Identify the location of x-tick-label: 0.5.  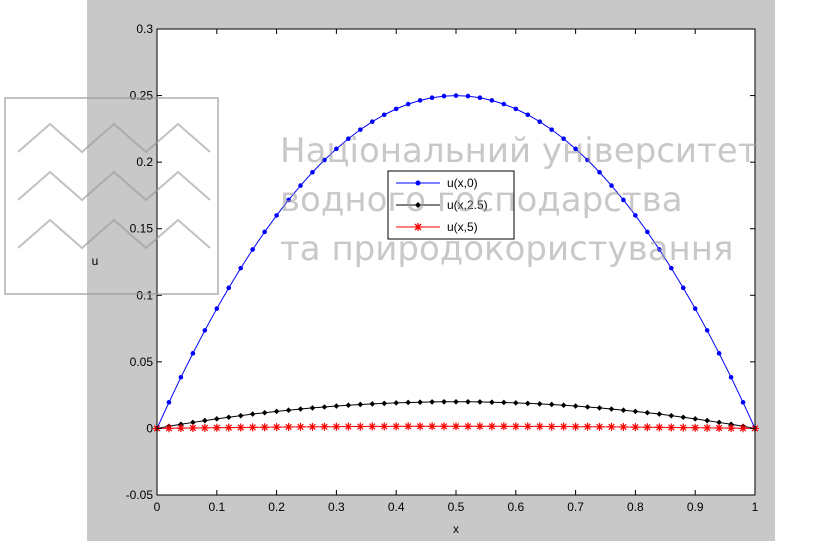
(456, 507).